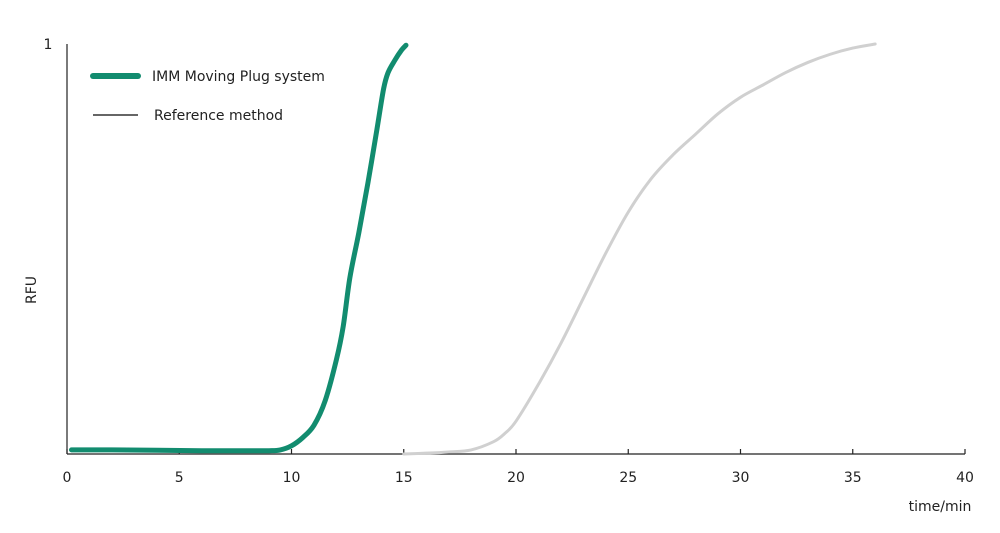 The image size is (1000, 533). What do you see at coordinates (516, 478) in the screenshot?
I see `x-tick-label: 20` at bounding box center [516, 478].